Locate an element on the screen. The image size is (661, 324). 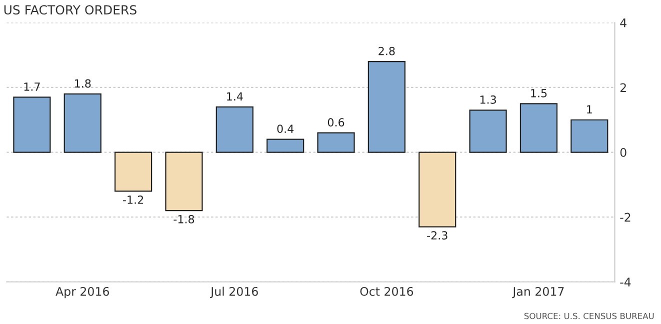
data-label: -2.3 is located at coordinates (437, 235).